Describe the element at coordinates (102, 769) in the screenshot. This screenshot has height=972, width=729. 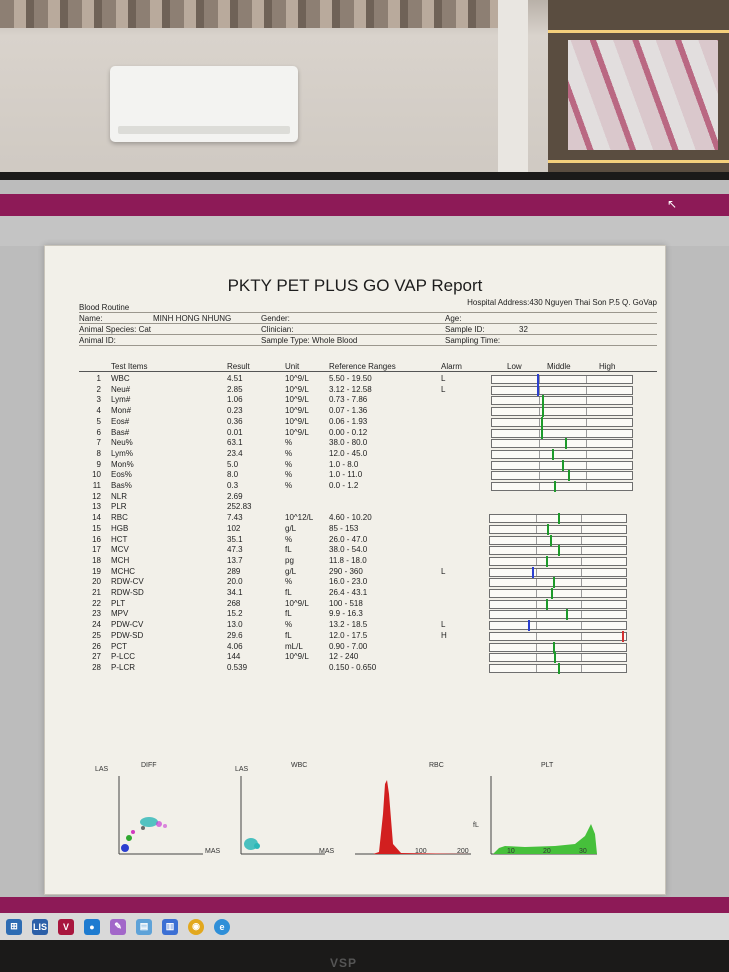
I see `diff-las-label: LAS` at that location.